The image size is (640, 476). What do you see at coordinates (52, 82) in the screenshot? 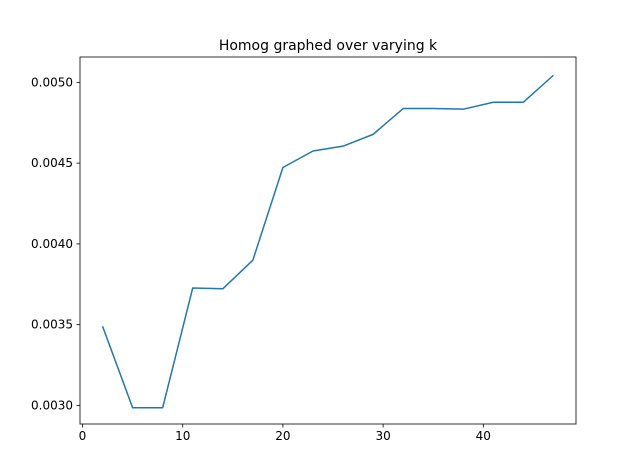
I see `y-tick-label: 0.0050` at bounding box center [52, 82].